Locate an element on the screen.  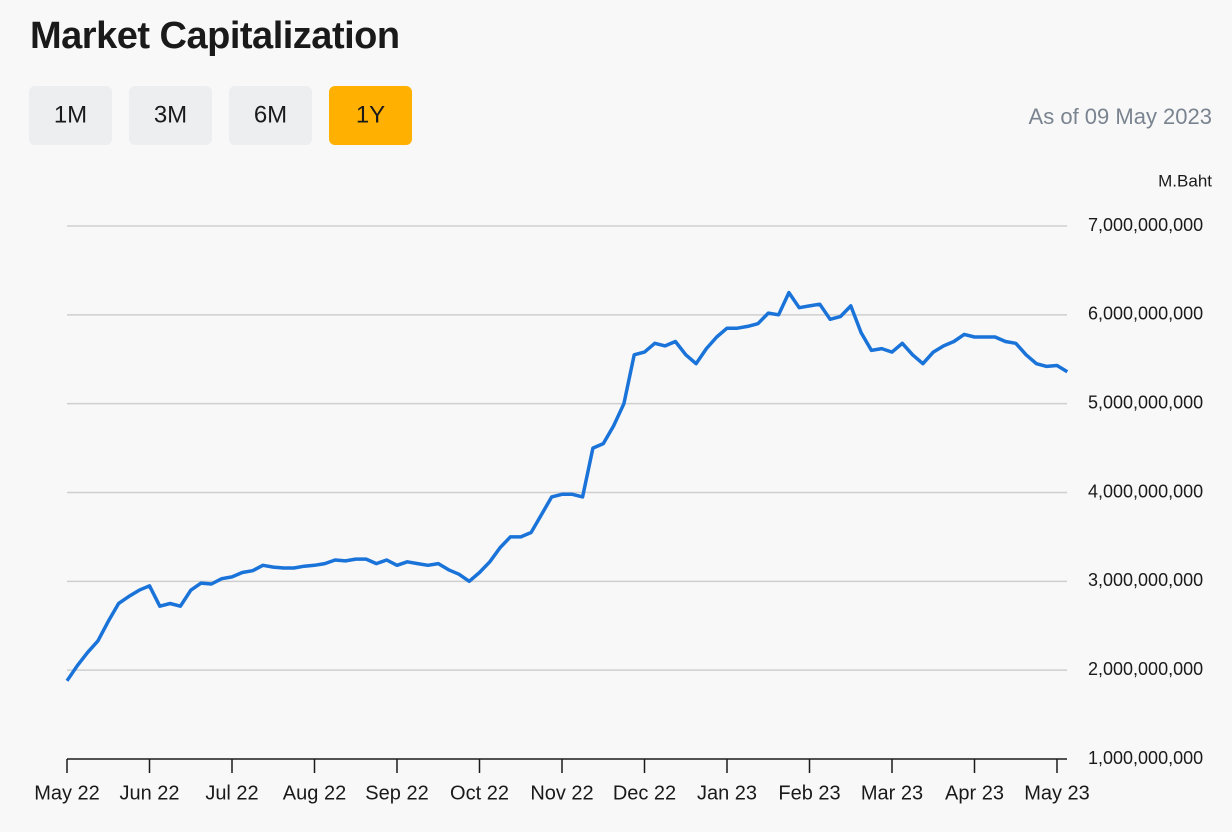
y-tick-label: 7,000,000,000 is located at coordinates (1145, 225).